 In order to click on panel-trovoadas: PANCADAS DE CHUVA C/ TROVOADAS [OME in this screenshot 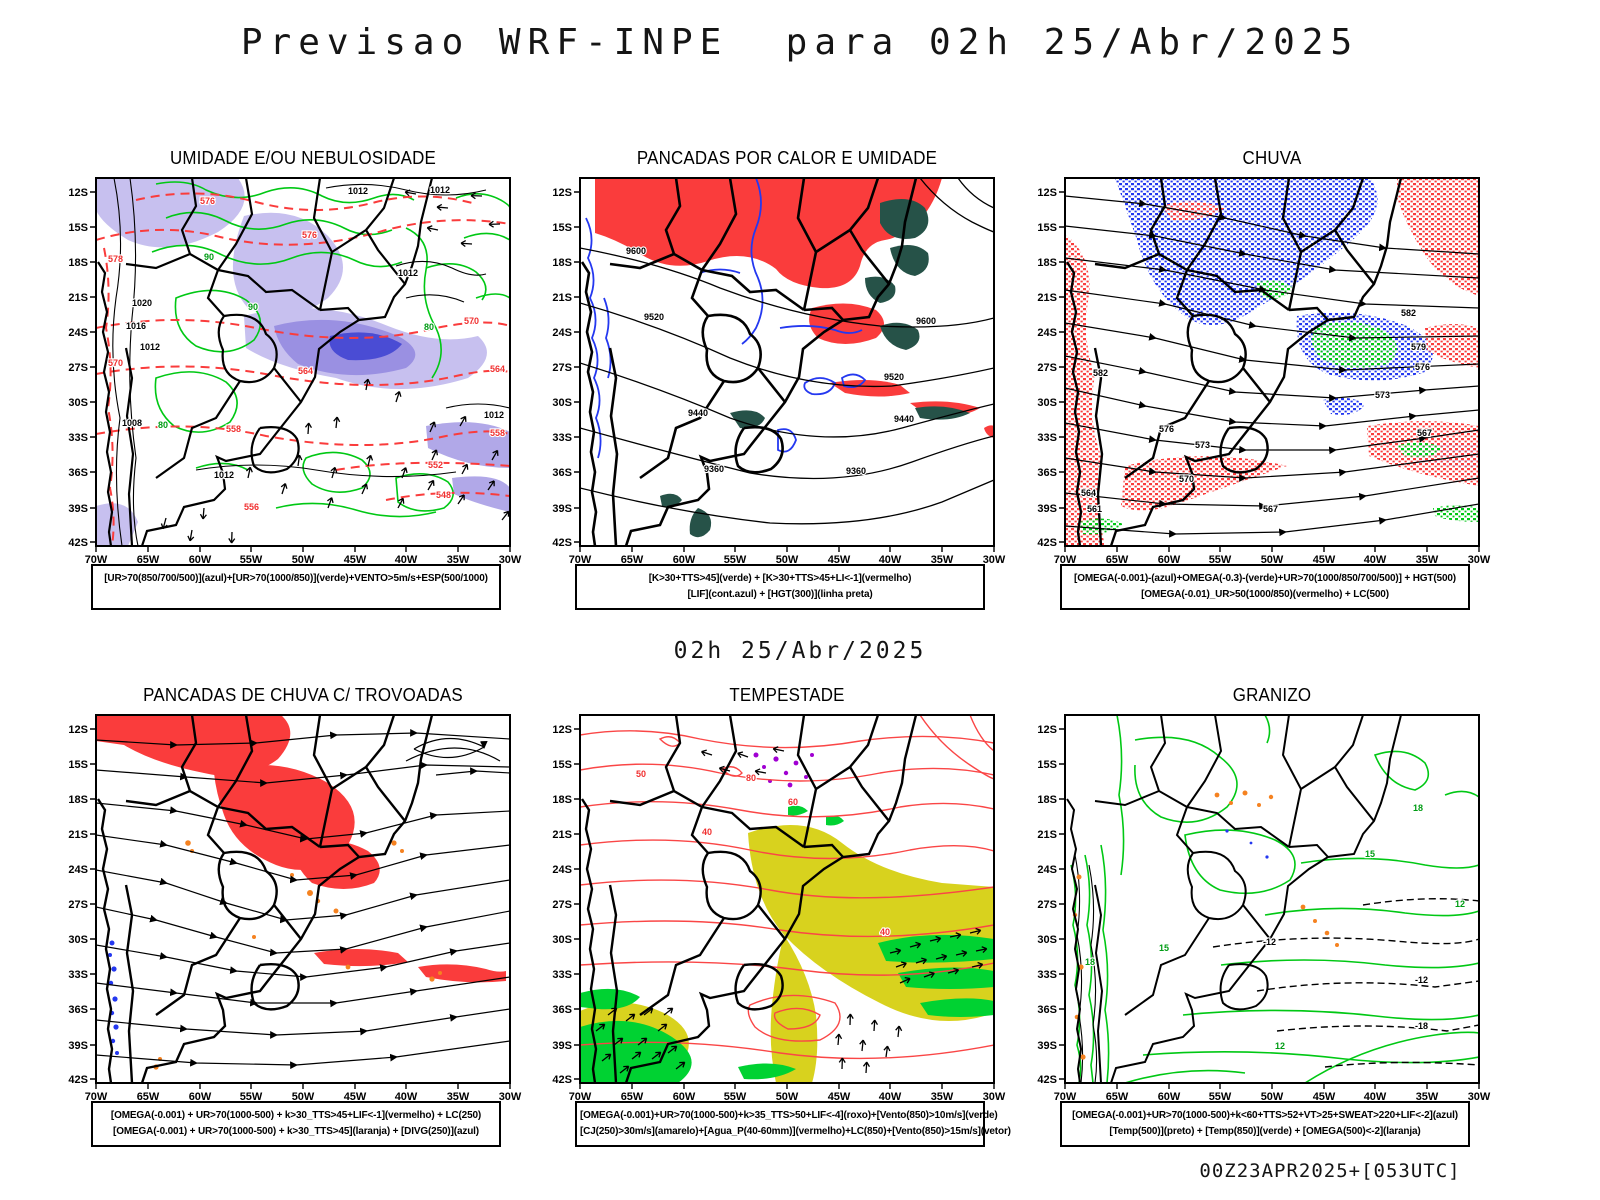, I will do `click(292, 916)`.